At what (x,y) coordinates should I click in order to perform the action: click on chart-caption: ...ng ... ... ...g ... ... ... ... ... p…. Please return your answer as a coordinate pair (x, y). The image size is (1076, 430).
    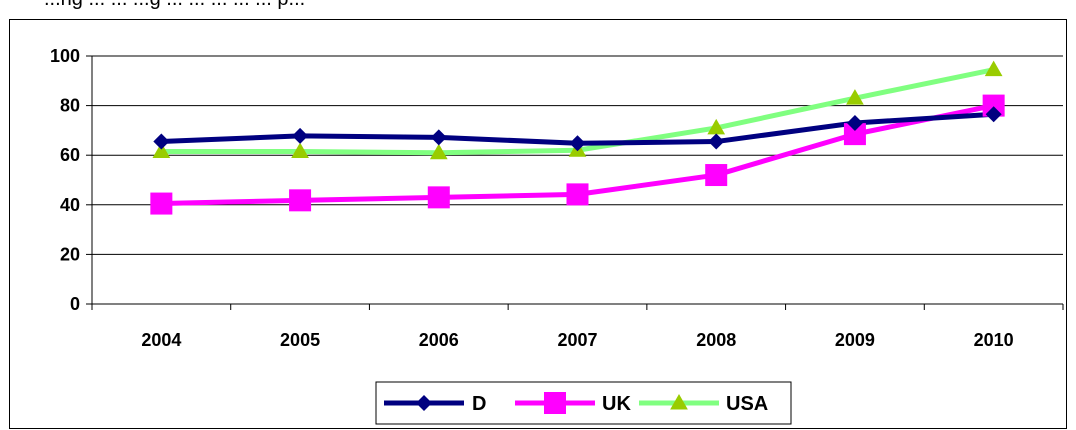
    Looking at the image, I should click on (174, 5).